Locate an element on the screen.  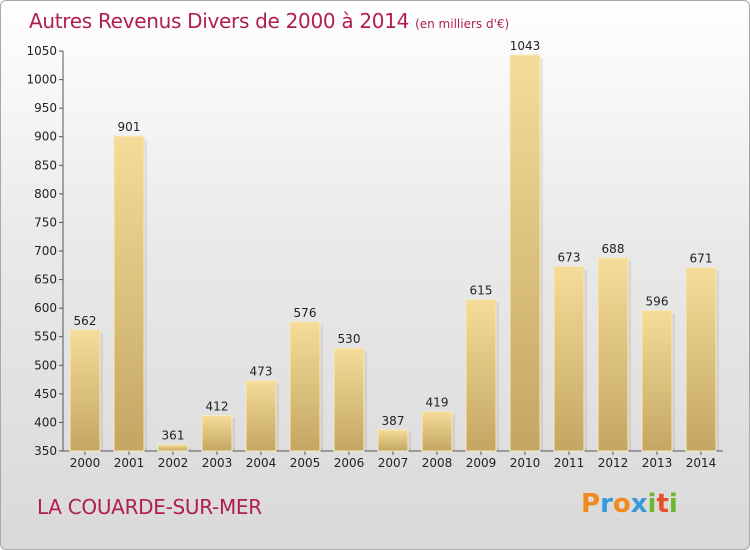
bar-2005 is located at coordinates (305, 386).